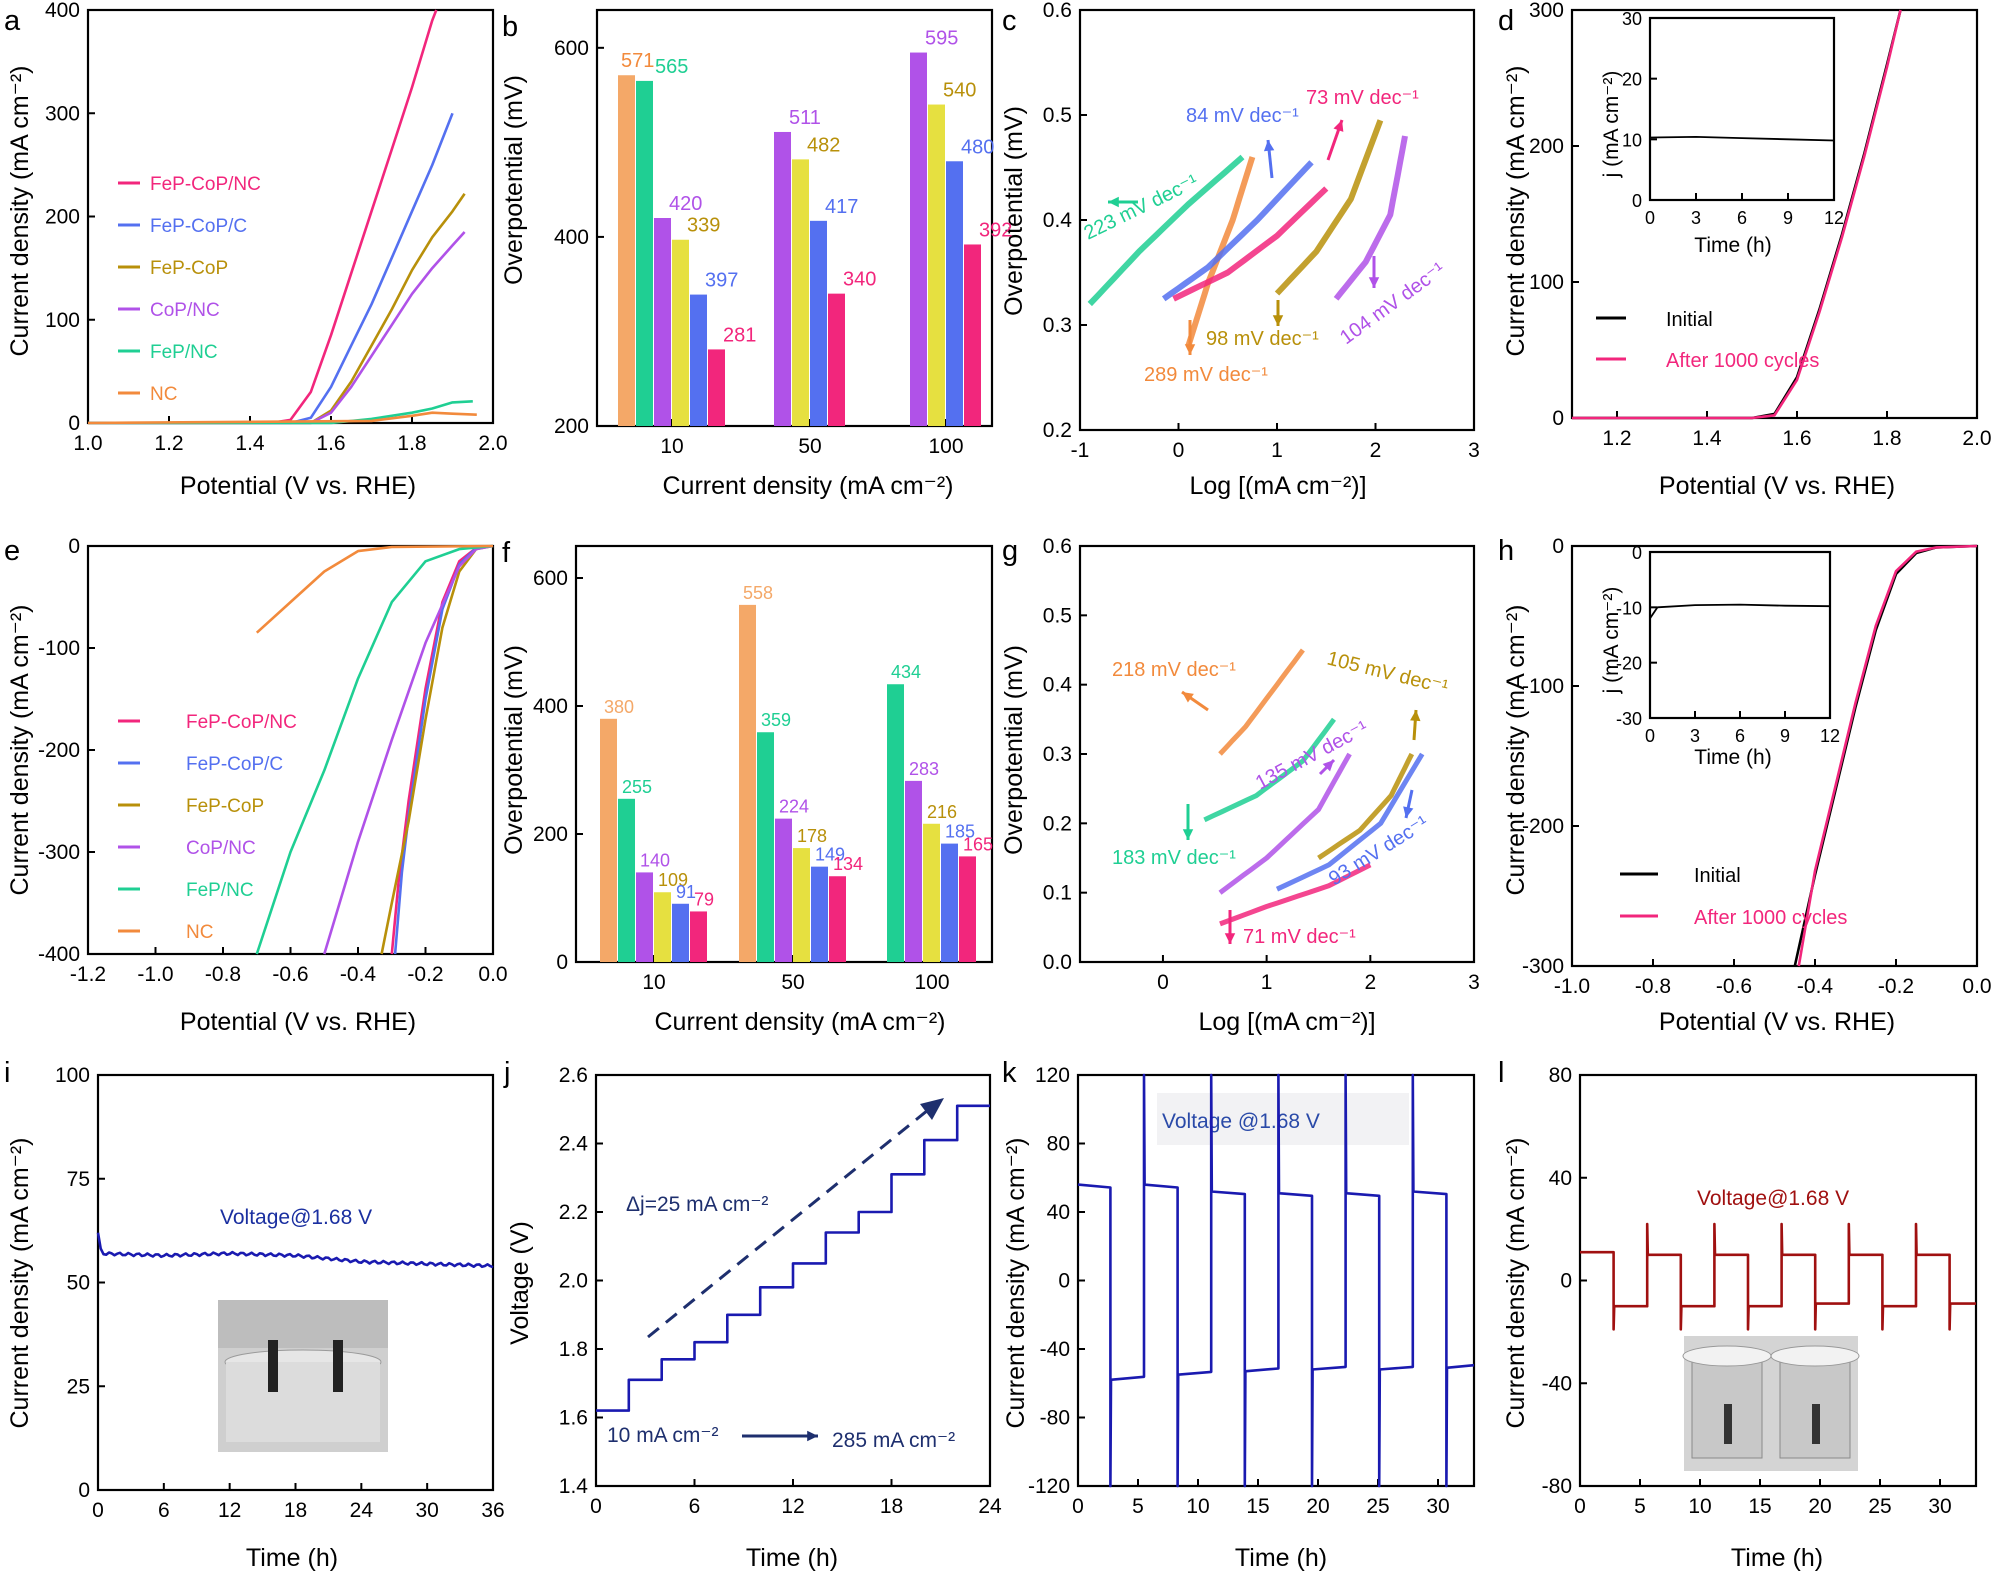  Describe the element at coordinates (959, 91) in the screenshot. I see `bar-label-b-11: 540` at that location.